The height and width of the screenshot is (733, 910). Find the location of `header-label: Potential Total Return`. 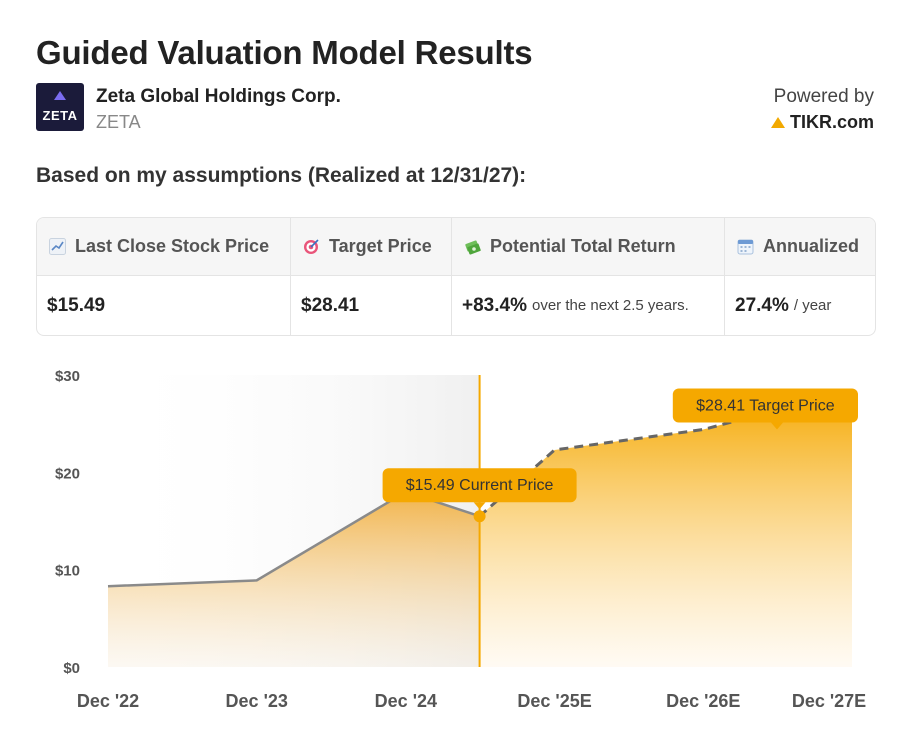

header-label: Potential Total Return is located at coordinates (583, 246).